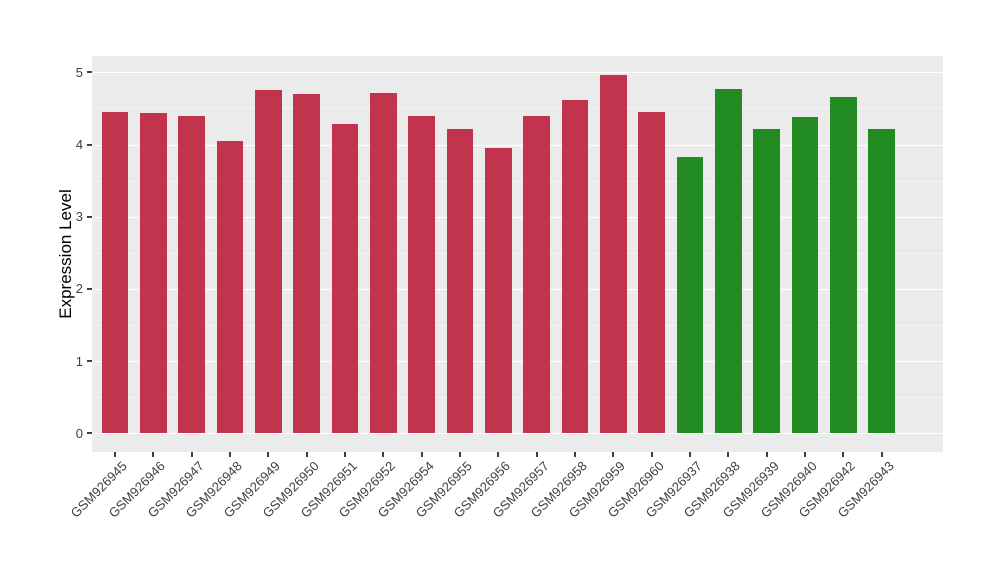  I want to click on bar-GSM926943, so click(882, 281).